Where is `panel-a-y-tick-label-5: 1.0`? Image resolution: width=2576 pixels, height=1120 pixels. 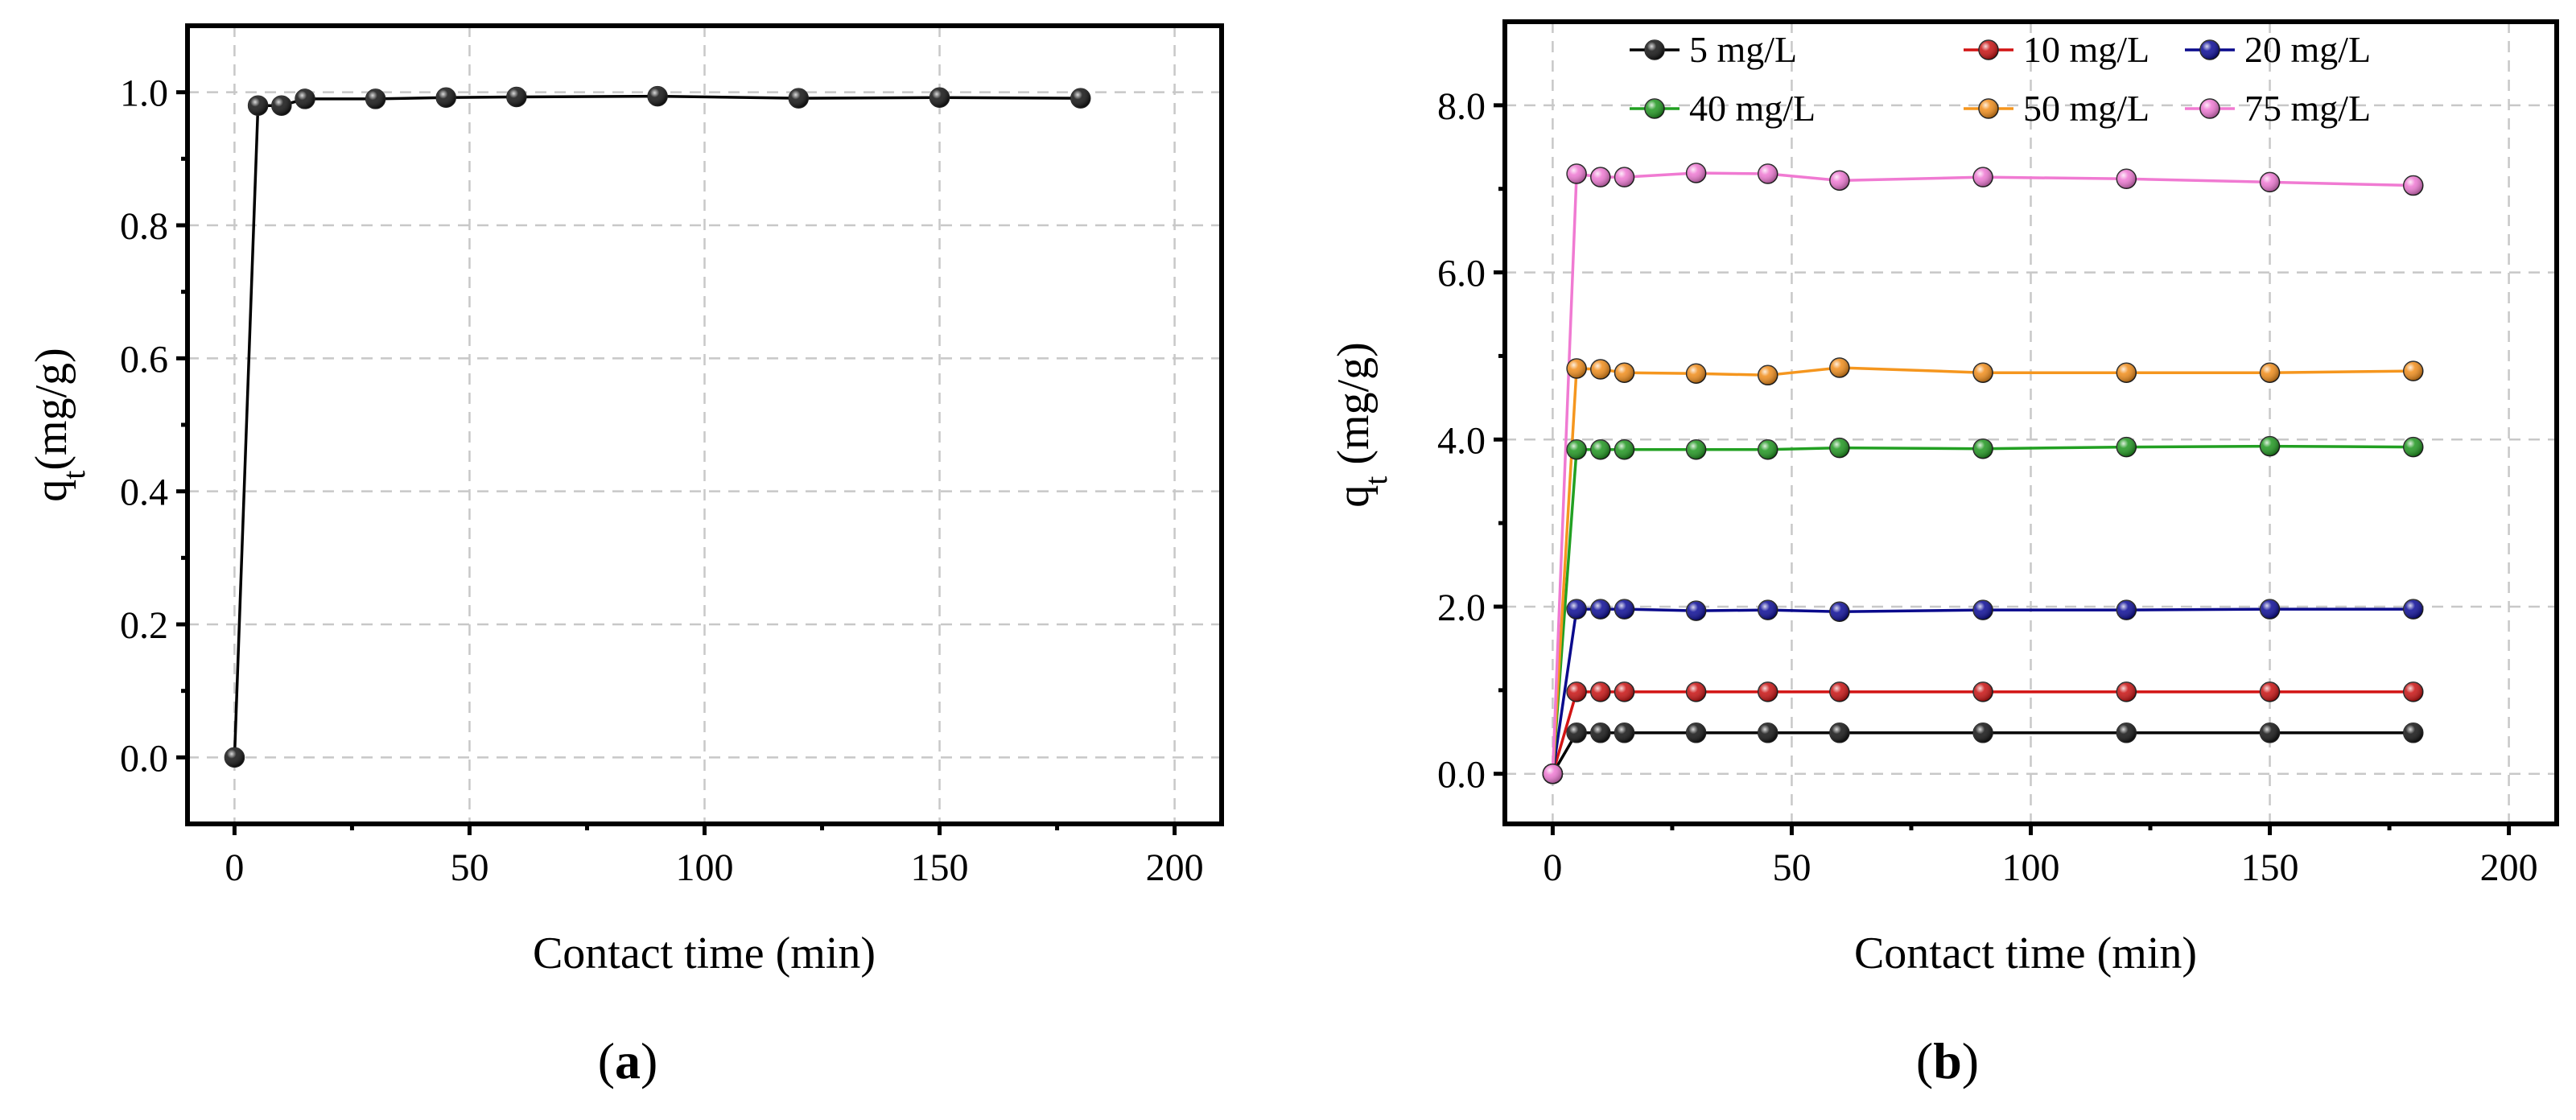
panel-a-y-tick-label-5: 1.0 is located at coordinates (144, 93).